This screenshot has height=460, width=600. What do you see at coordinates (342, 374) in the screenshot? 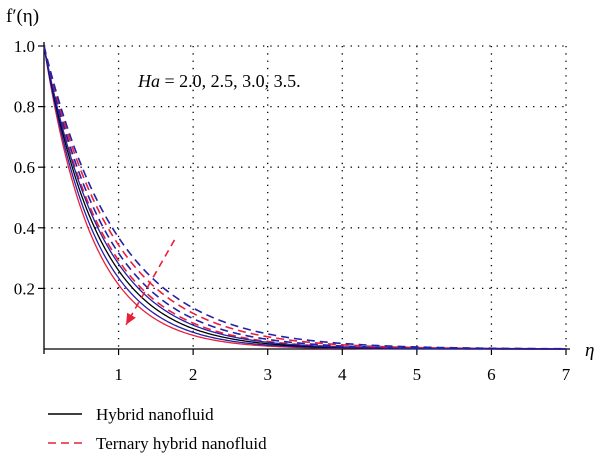
I see `x-tick-label: 4` at bounding box center [342, 374].